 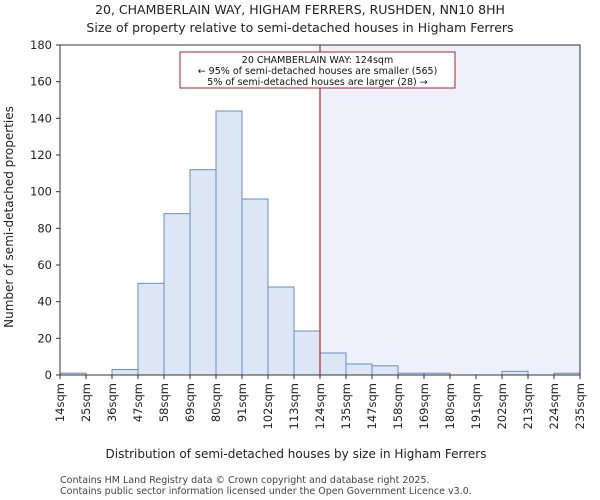 I want to click on x-tick-label: 213sqm, so click(x=528, y=406).